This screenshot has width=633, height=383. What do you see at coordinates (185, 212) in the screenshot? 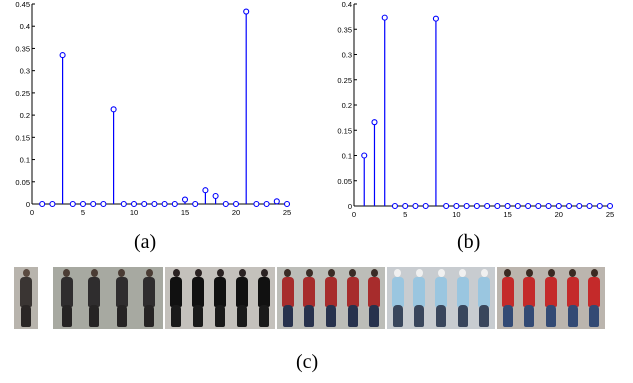
I see `x-tick-label: 15` at bounding box center [185, 212].